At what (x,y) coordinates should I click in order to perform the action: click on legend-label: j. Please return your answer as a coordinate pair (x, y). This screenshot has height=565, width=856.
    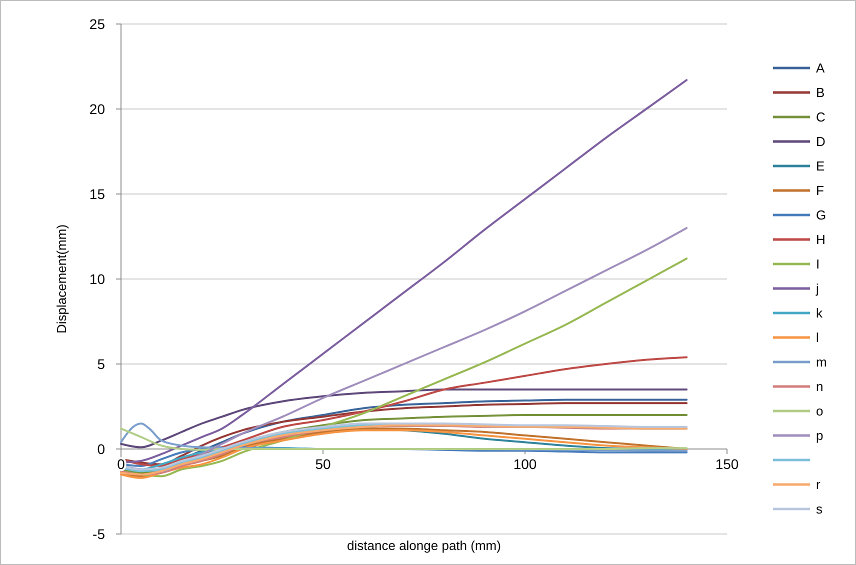
    Looking at the image, I should click on (817, 288).